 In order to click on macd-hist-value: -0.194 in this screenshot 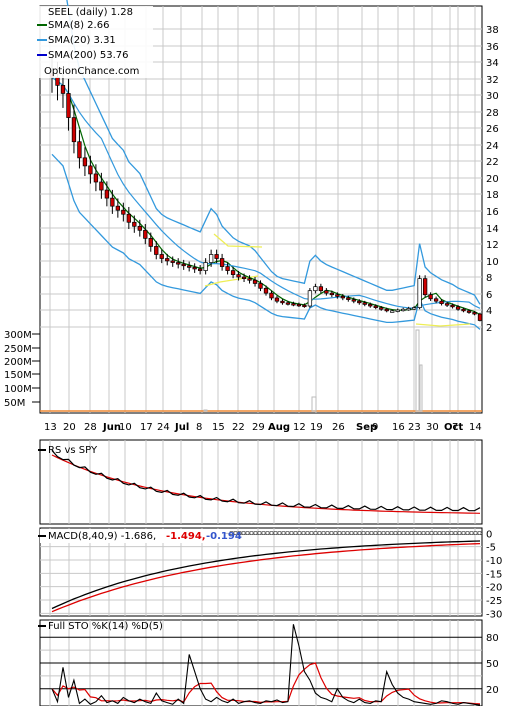, I will do `click(224, 536)`.